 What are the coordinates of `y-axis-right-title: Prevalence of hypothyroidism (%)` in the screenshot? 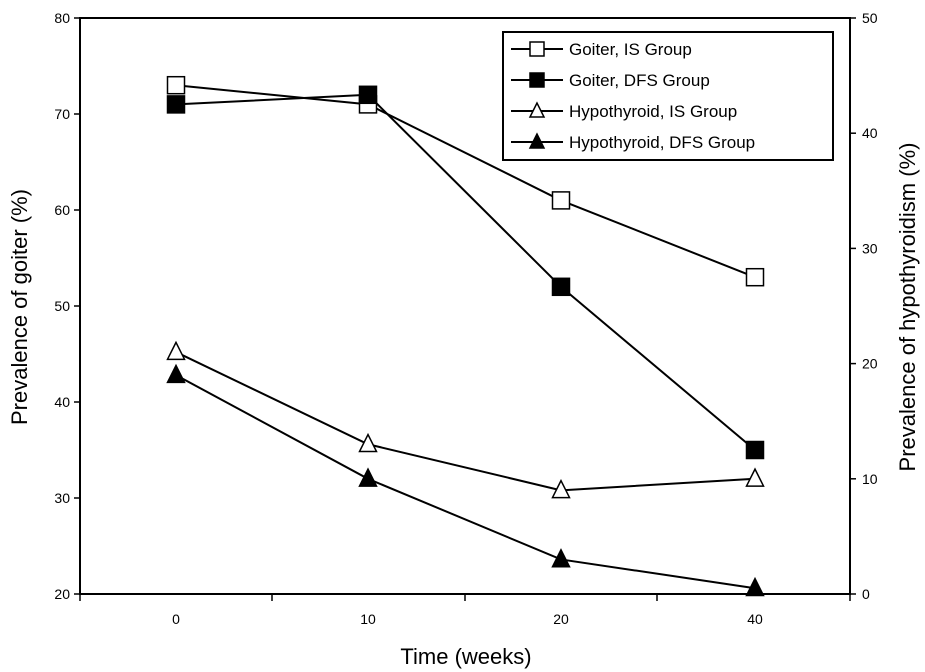 It's located at (907, 307).